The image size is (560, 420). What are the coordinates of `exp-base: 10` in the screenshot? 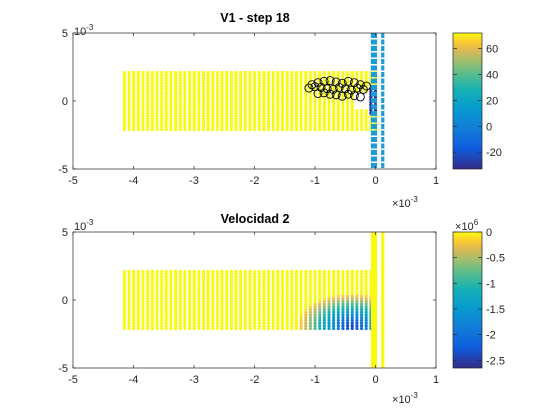 It's located at (80, 227).